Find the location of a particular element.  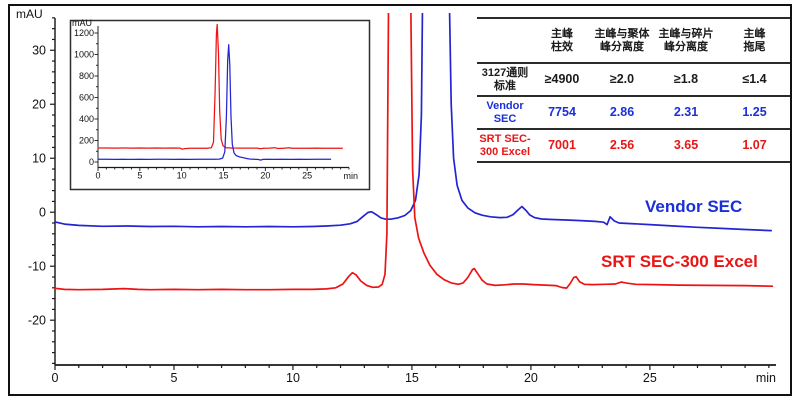

inset-y-tick-label: 800 is located at coordinates (86, 76).